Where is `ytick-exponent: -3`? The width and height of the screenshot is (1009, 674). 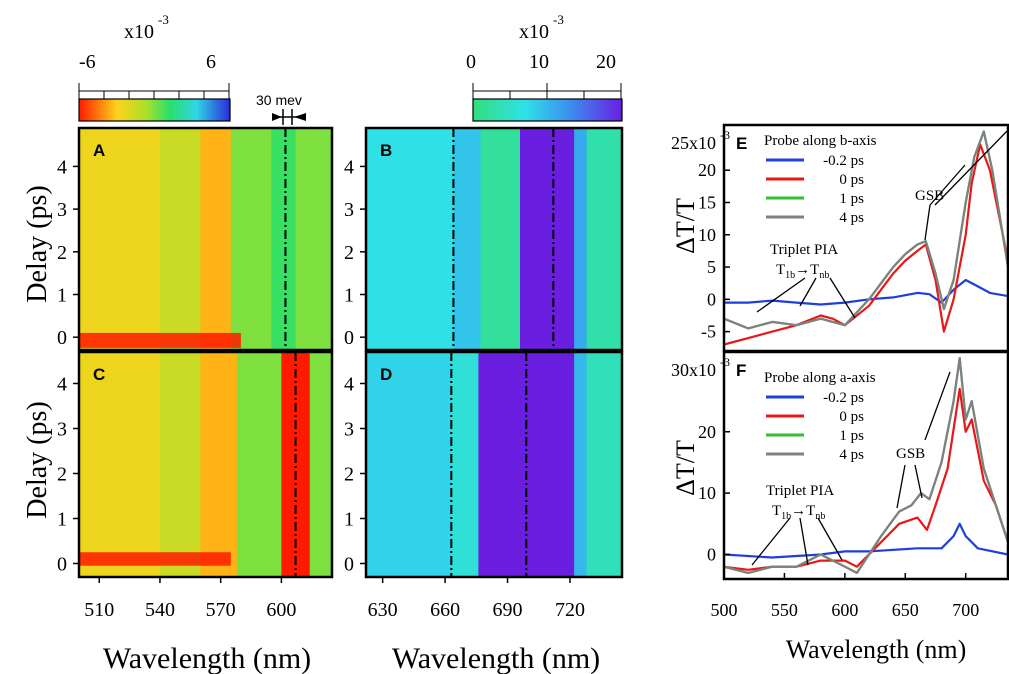 ytick-exponent: -3 is located at coordinates (725, 135).